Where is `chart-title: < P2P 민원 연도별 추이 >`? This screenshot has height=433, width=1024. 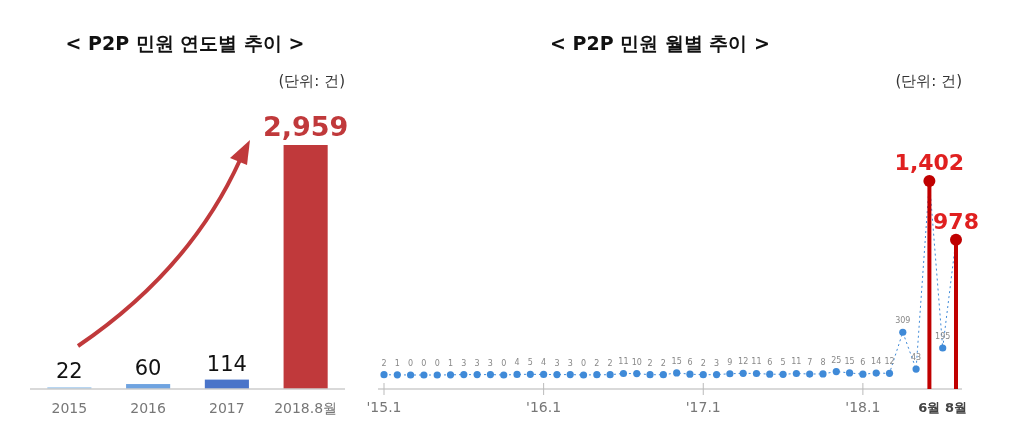 chart-title: < P2P 민원 연도별 추이 > is located at coordinates (185, 43).